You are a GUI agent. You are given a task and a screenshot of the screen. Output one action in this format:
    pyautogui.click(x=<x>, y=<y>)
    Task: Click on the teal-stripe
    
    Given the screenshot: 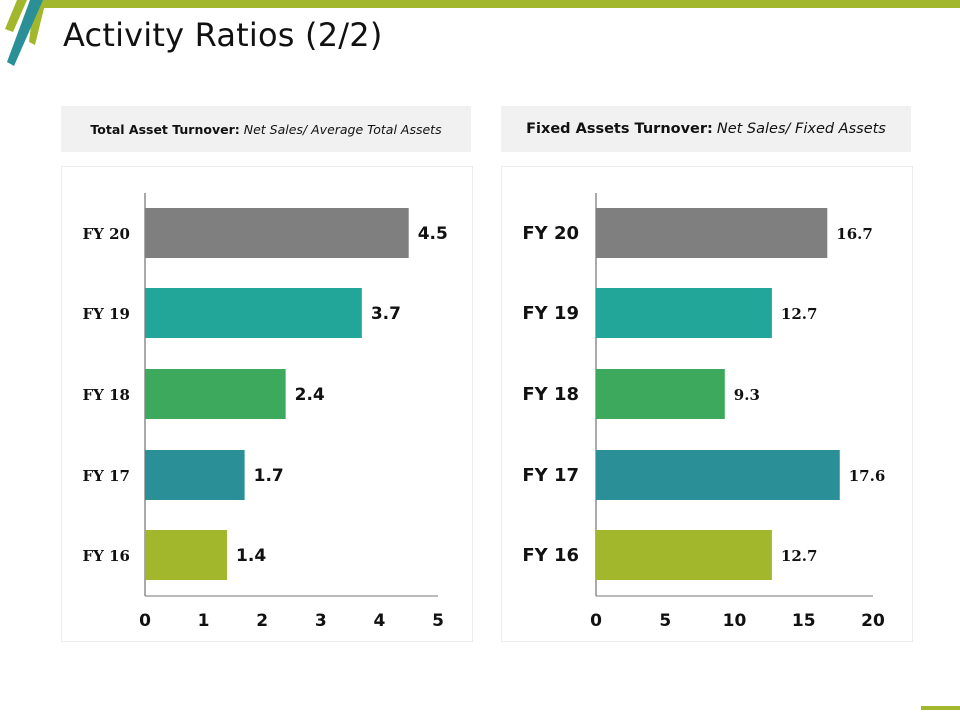 What is the action you would take?
    pyautogui.click(x=25, y=33)
    